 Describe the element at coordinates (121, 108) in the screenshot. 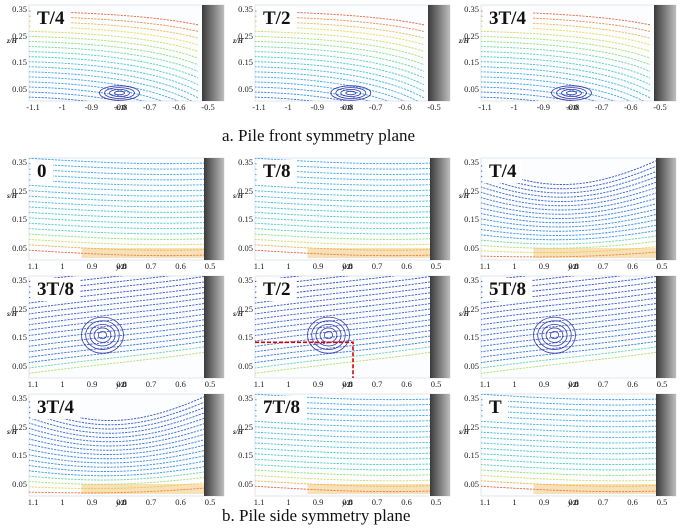

I see `x-axis-label: x/D` at that location.